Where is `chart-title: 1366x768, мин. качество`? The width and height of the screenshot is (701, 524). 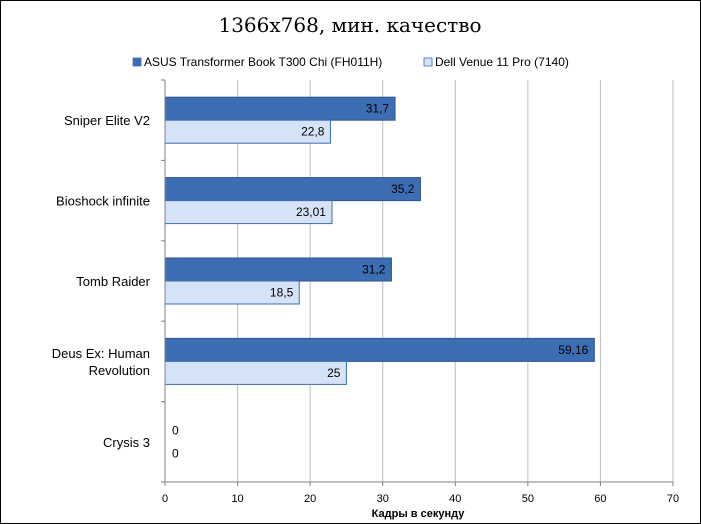
chart-title: 1366x768, мин. качество is located at coordinates (349, 25).